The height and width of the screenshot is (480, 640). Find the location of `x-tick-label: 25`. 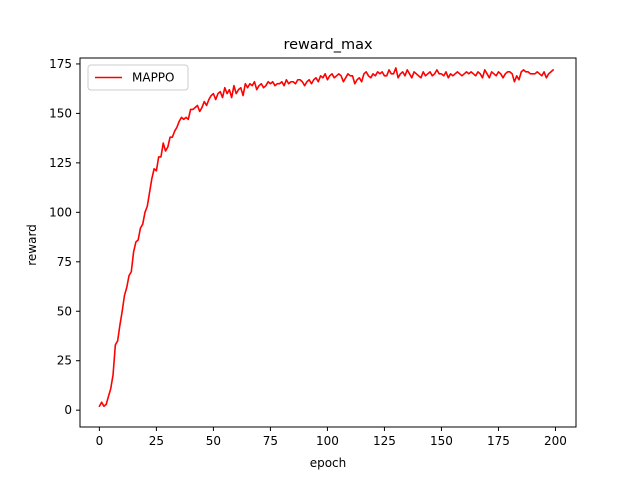

x-tick-label: 25 is located at coordinates (156, 441).